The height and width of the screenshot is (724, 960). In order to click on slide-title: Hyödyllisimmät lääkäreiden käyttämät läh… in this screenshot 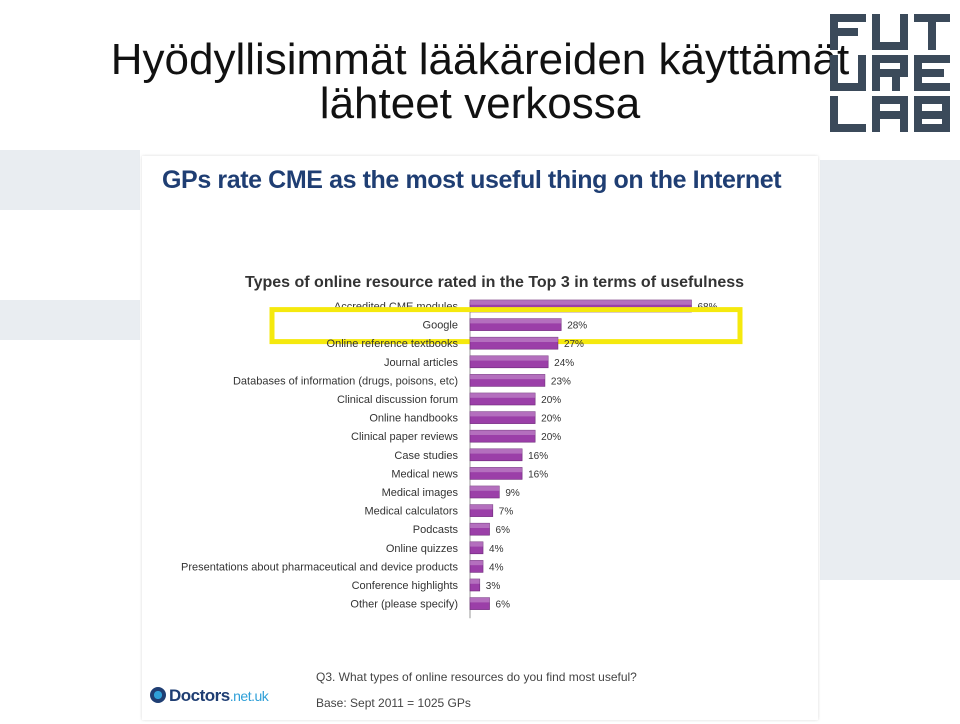, I will do `click(480, 82)`.